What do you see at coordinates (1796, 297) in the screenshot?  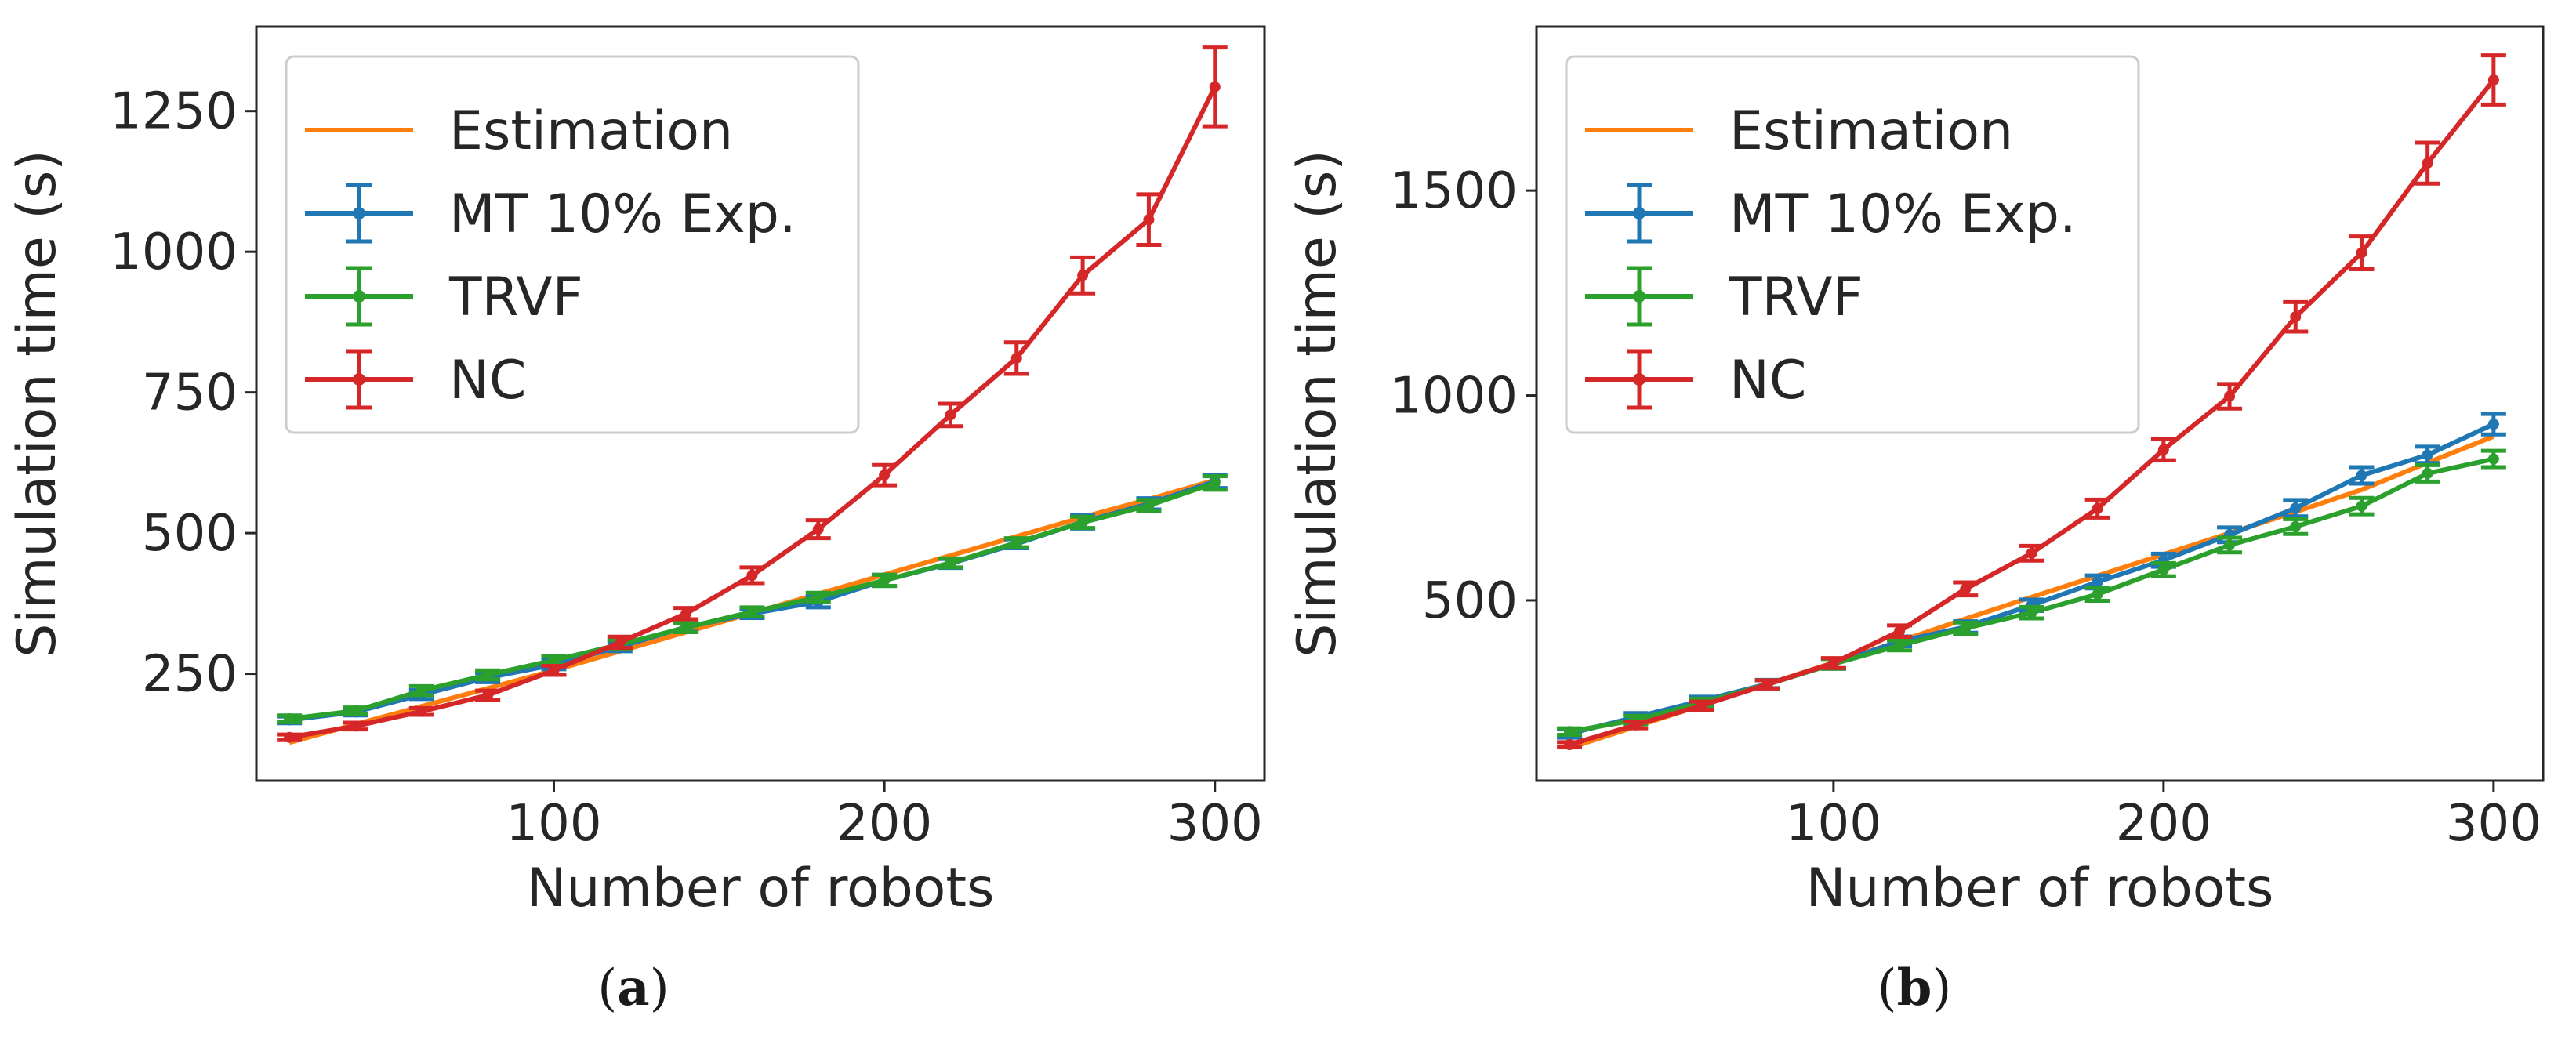 I see `legend-label: TRVF` at bounding box center [1796, 297].